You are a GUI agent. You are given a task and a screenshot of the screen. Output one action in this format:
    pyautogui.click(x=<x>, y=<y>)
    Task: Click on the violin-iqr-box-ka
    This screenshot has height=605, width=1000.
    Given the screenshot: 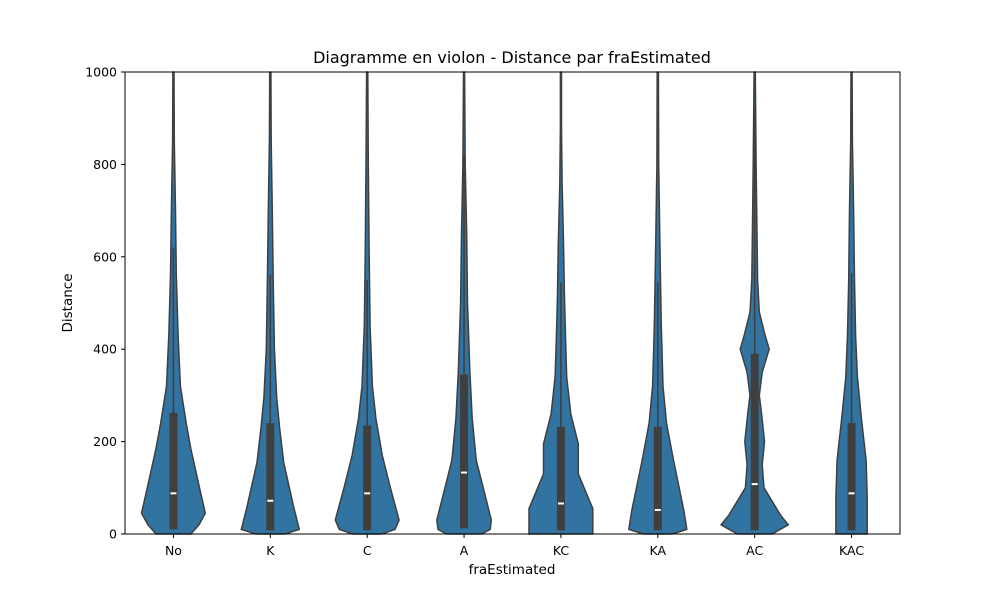 What is the action you would take?
    pyautogui.click(x=657, y=478)
    